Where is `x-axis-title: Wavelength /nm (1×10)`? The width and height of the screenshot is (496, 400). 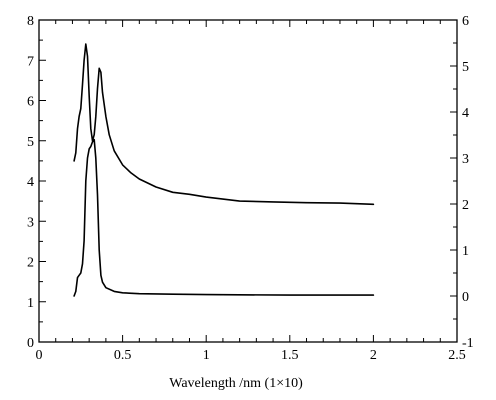 x-axis-title: Wavelength /nm (1×10) is located at coordinates (236, 383).